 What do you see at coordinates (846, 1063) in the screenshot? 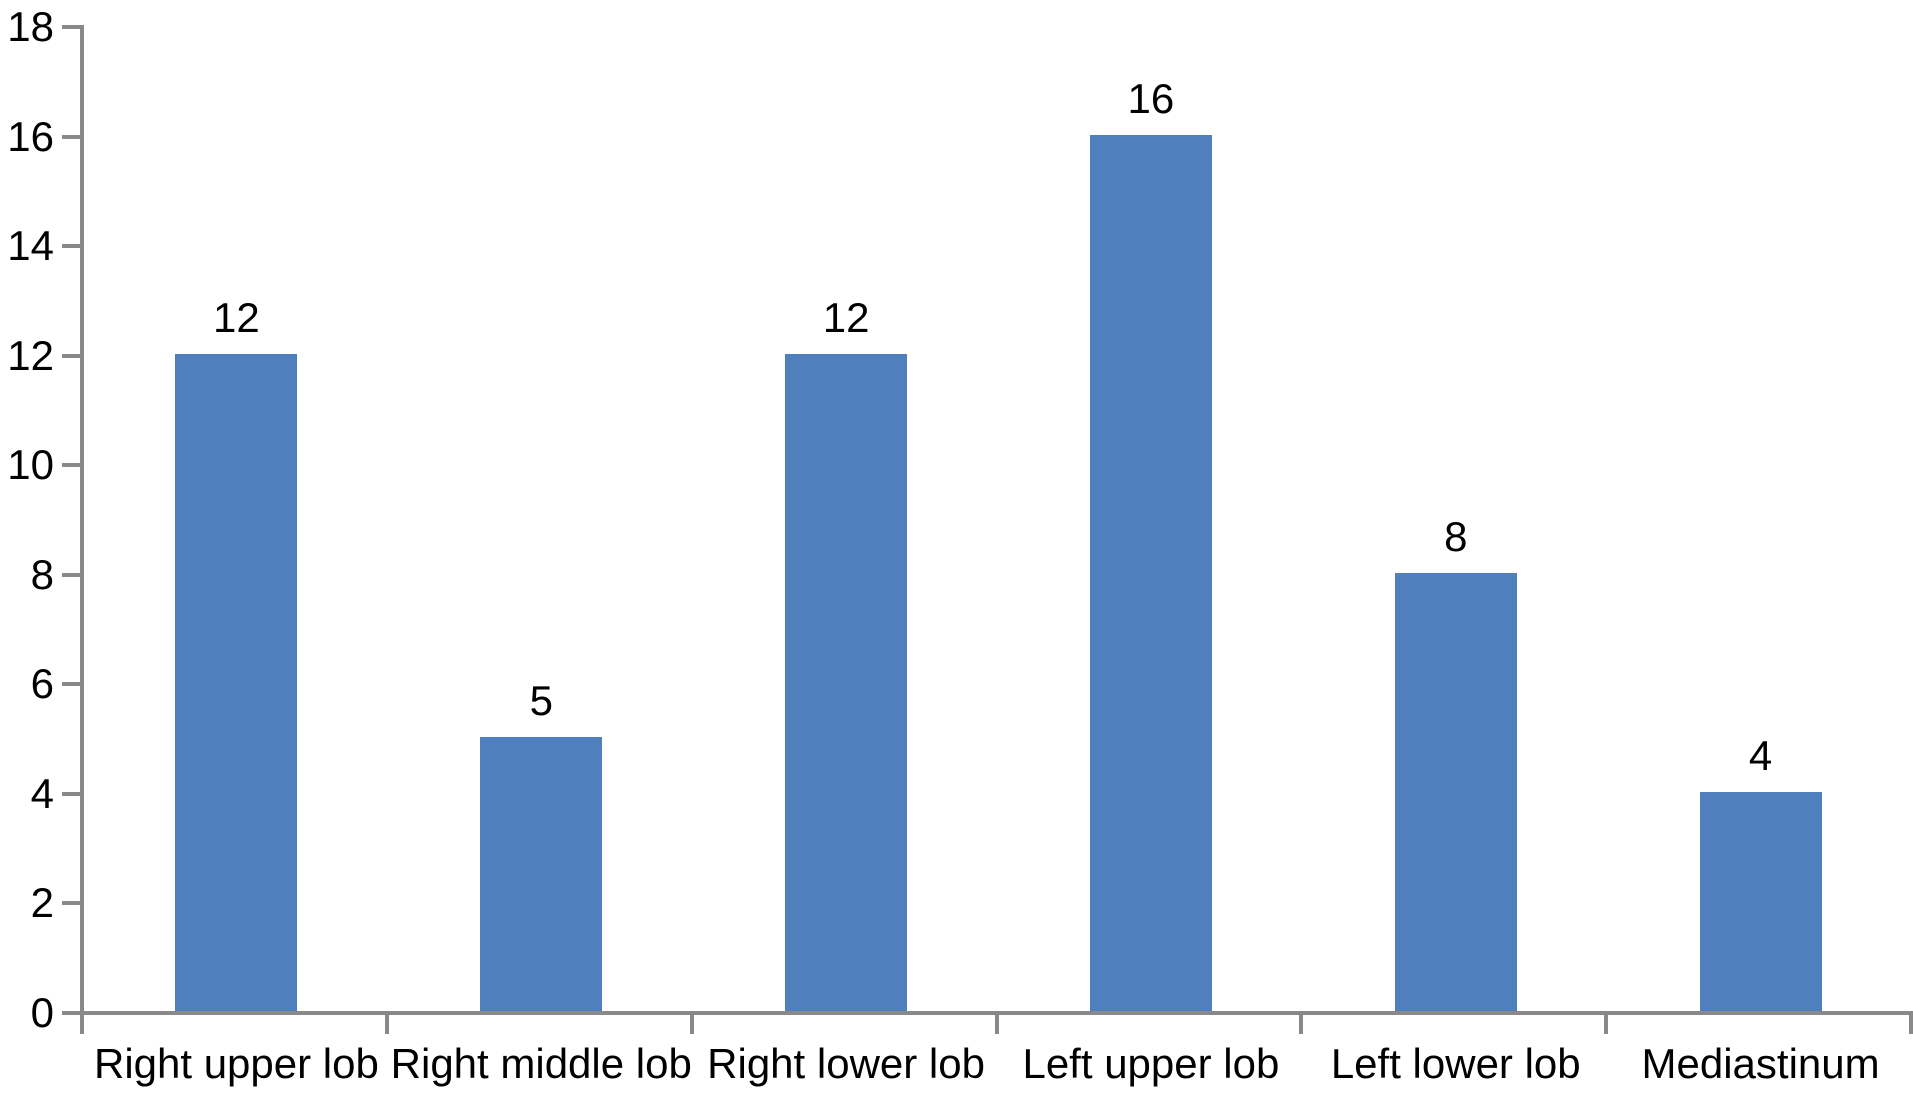
I see `x-axis-category-label: Right lower lob` at bounding box center [846, 1063].